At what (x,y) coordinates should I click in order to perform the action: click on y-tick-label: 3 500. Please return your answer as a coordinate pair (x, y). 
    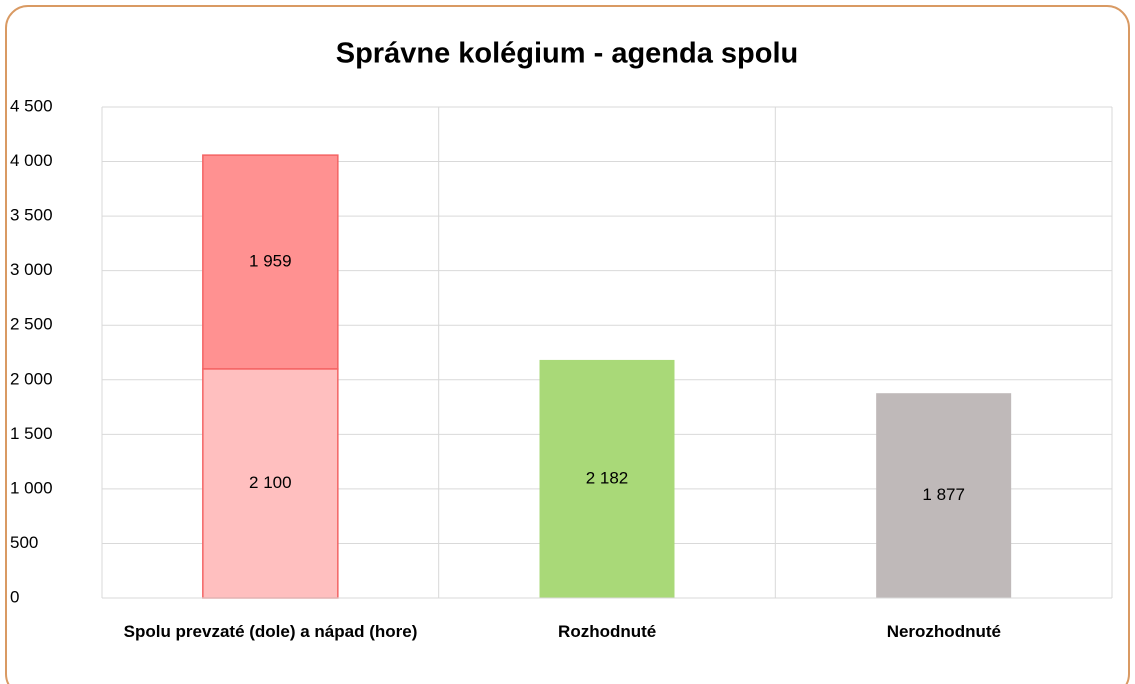
    Looking at the image, I should click on (31, 215).